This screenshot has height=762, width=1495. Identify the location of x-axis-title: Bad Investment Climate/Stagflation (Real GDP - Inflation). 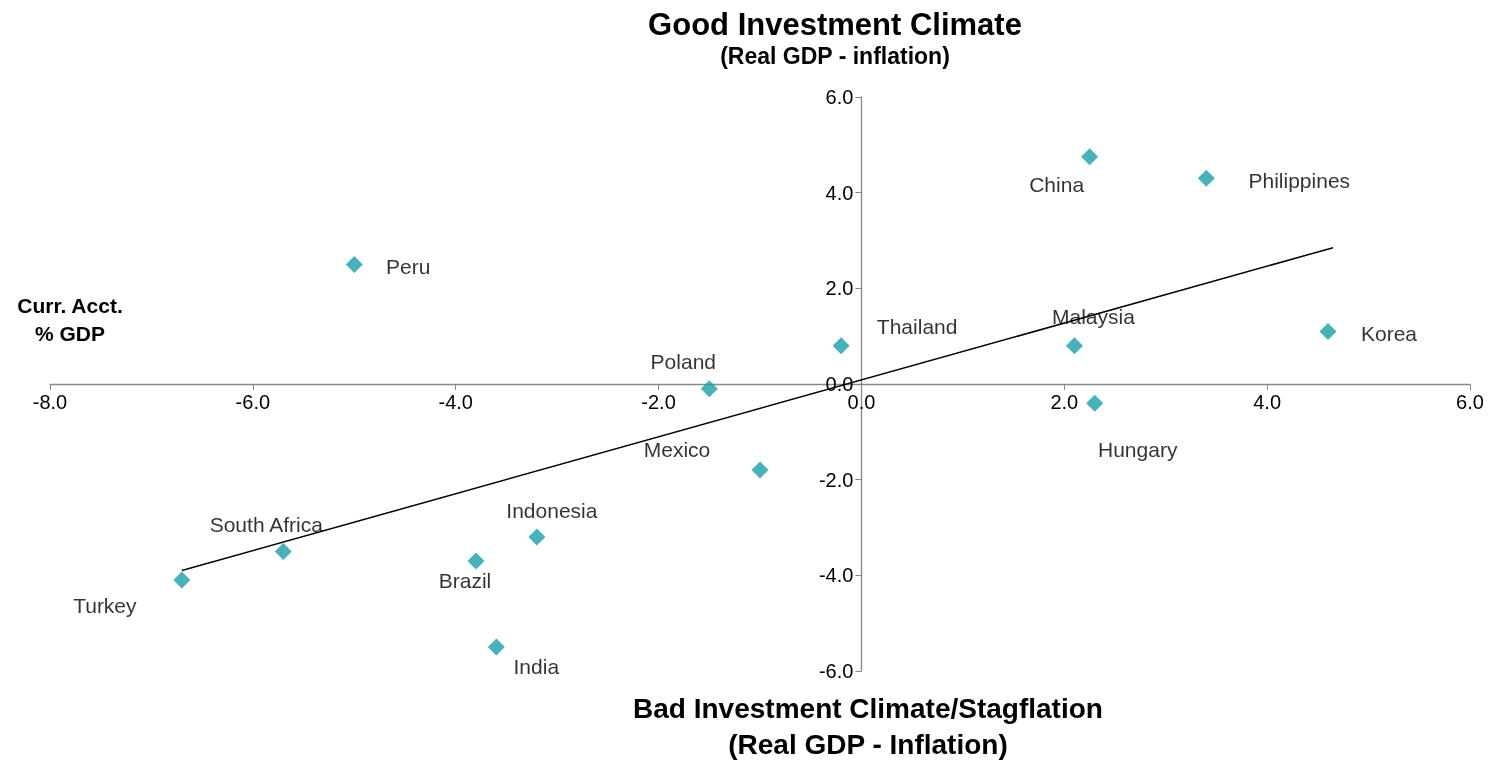
(868, 726).